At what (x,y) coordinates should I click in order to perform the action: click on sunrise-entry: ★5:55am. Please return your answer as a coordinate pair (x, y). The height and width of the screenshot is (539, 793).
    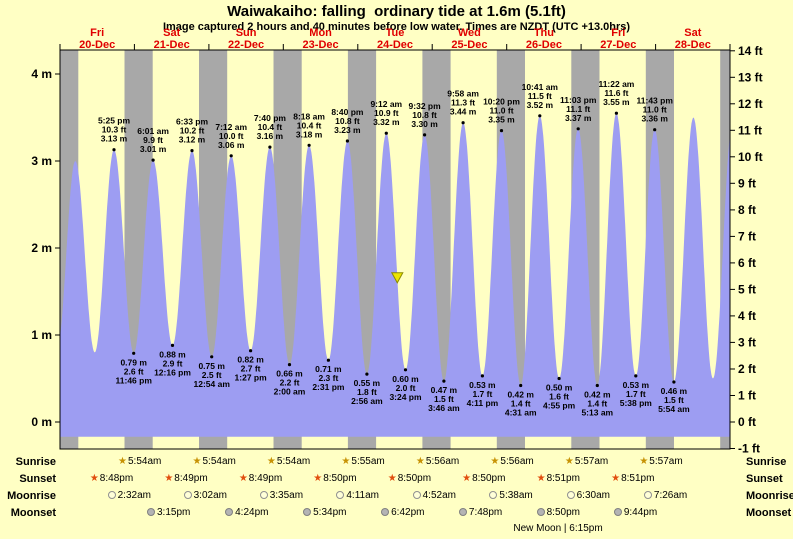
    Looking at the image, I should click on (363, 461).